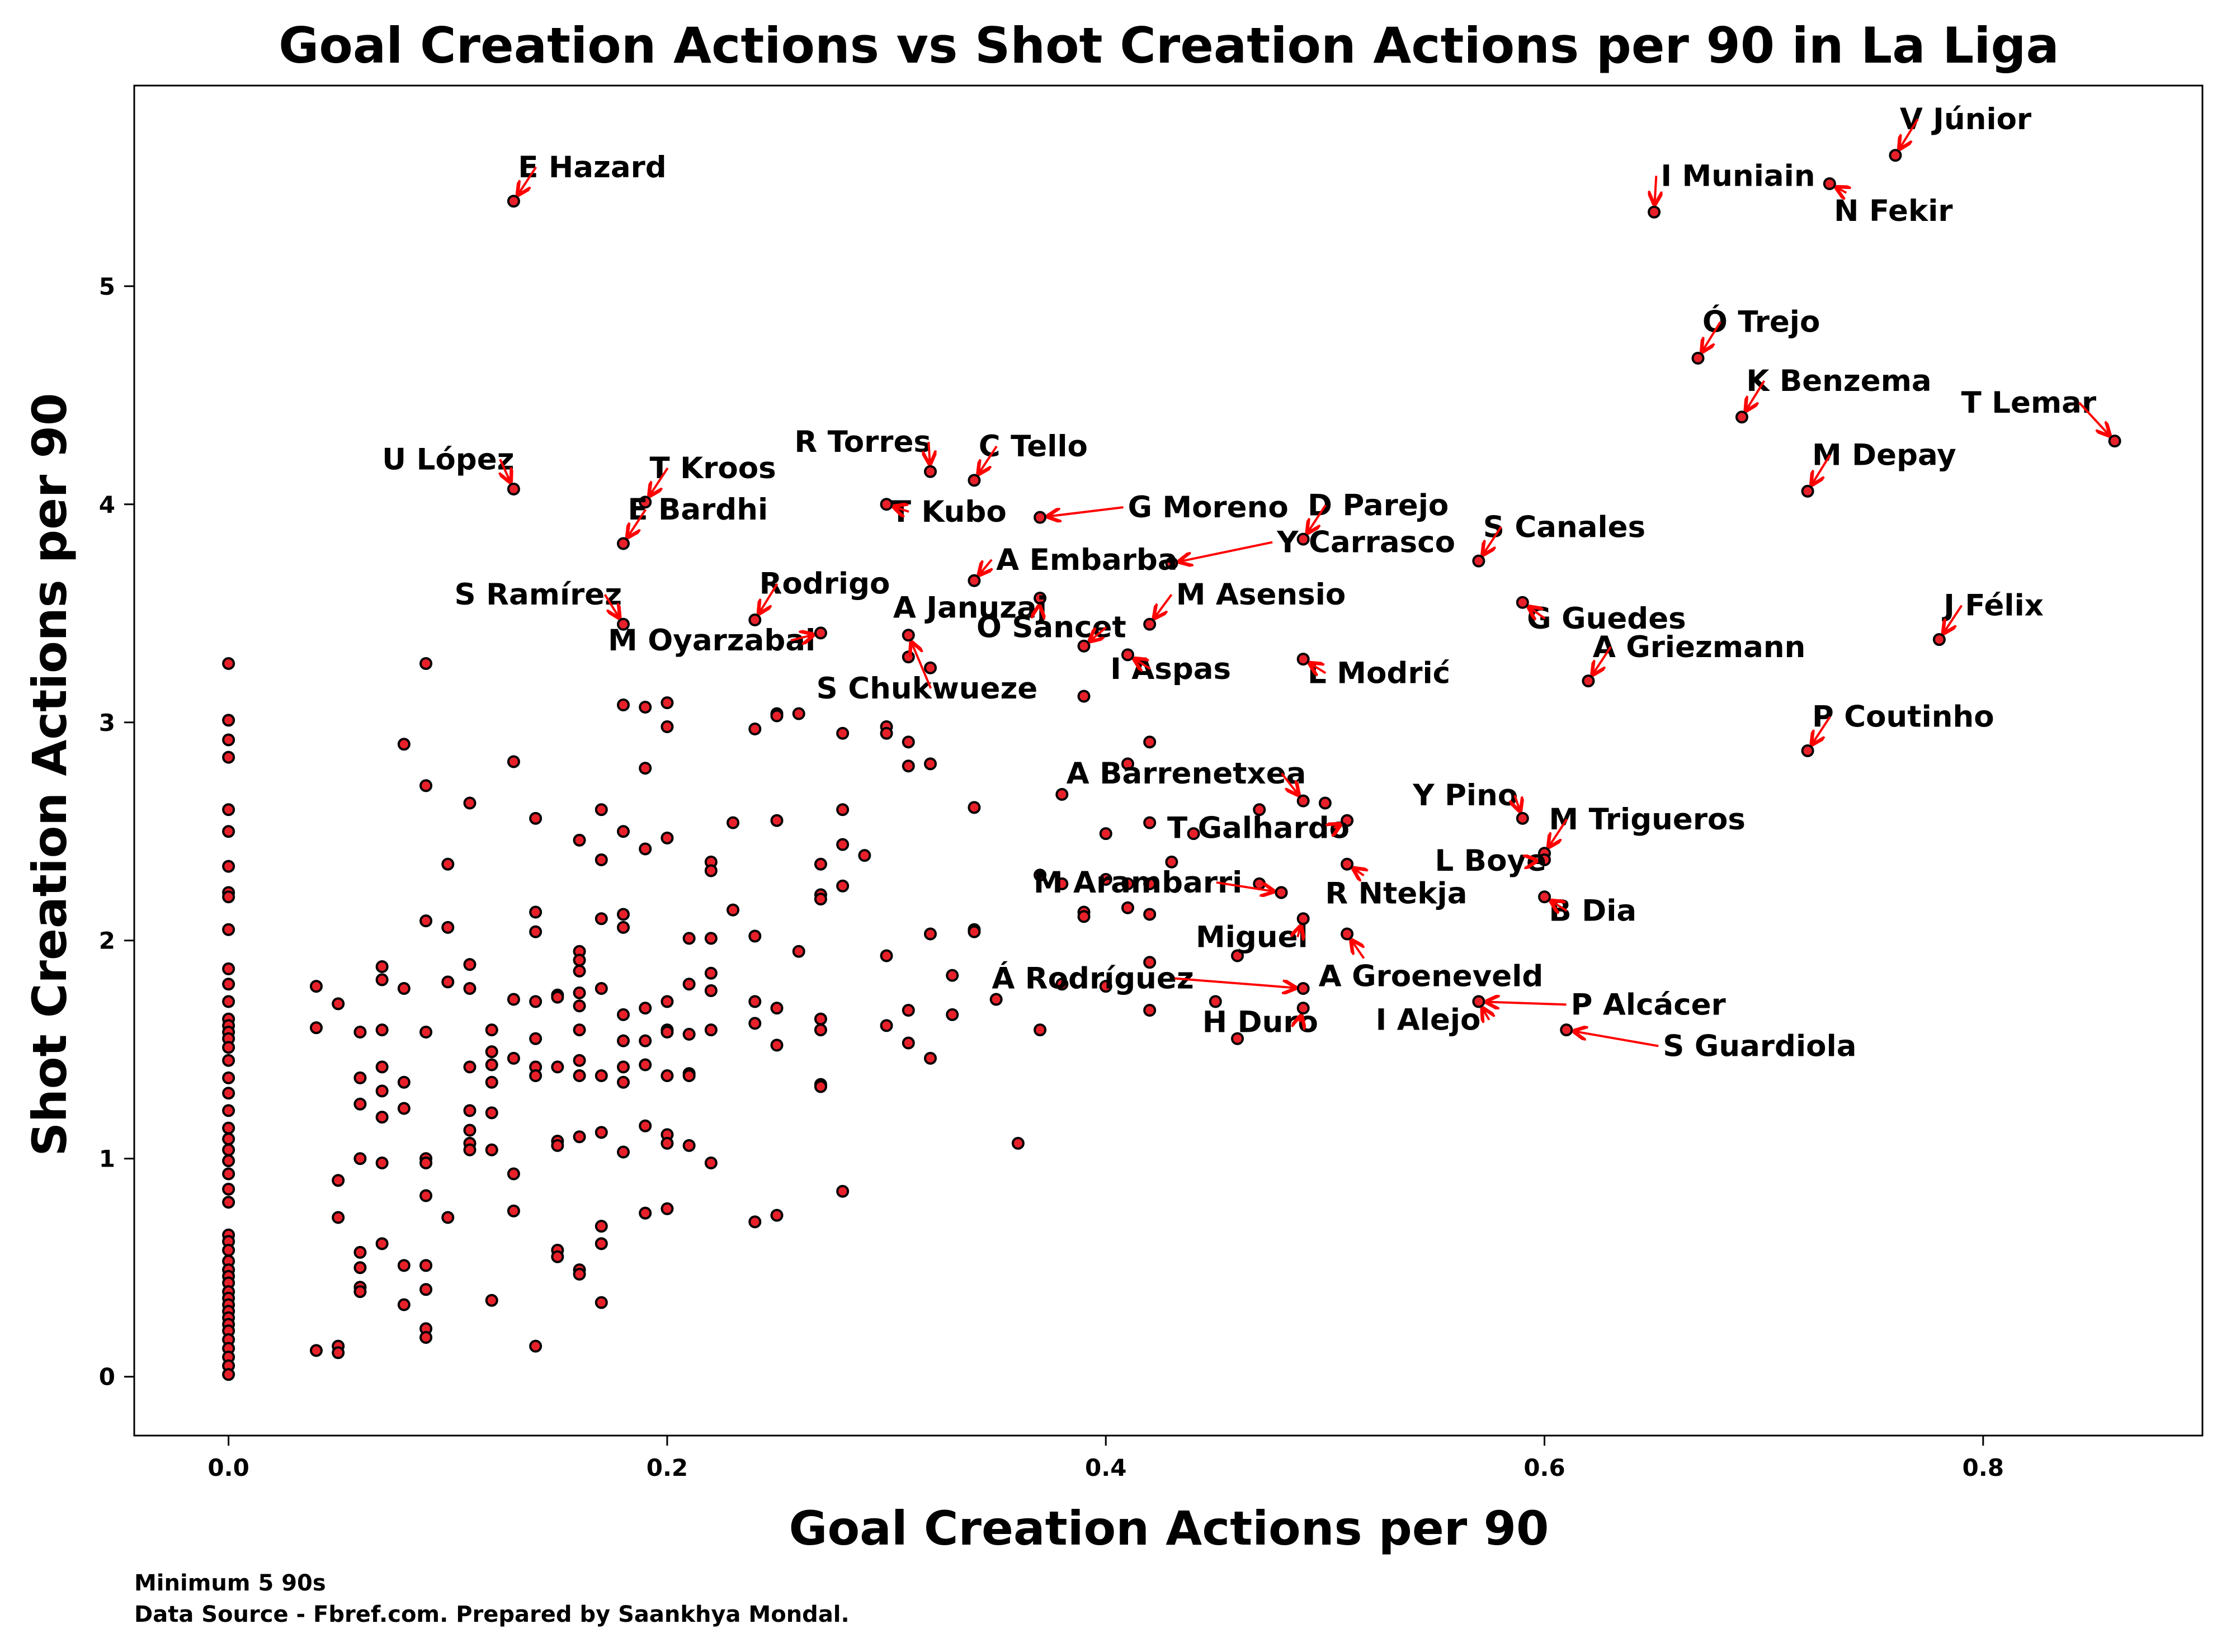 This screenshot has width=2236, height=1652. I want to click on footnote-minimum: Minimum 5 90s, so click(230, 1583).